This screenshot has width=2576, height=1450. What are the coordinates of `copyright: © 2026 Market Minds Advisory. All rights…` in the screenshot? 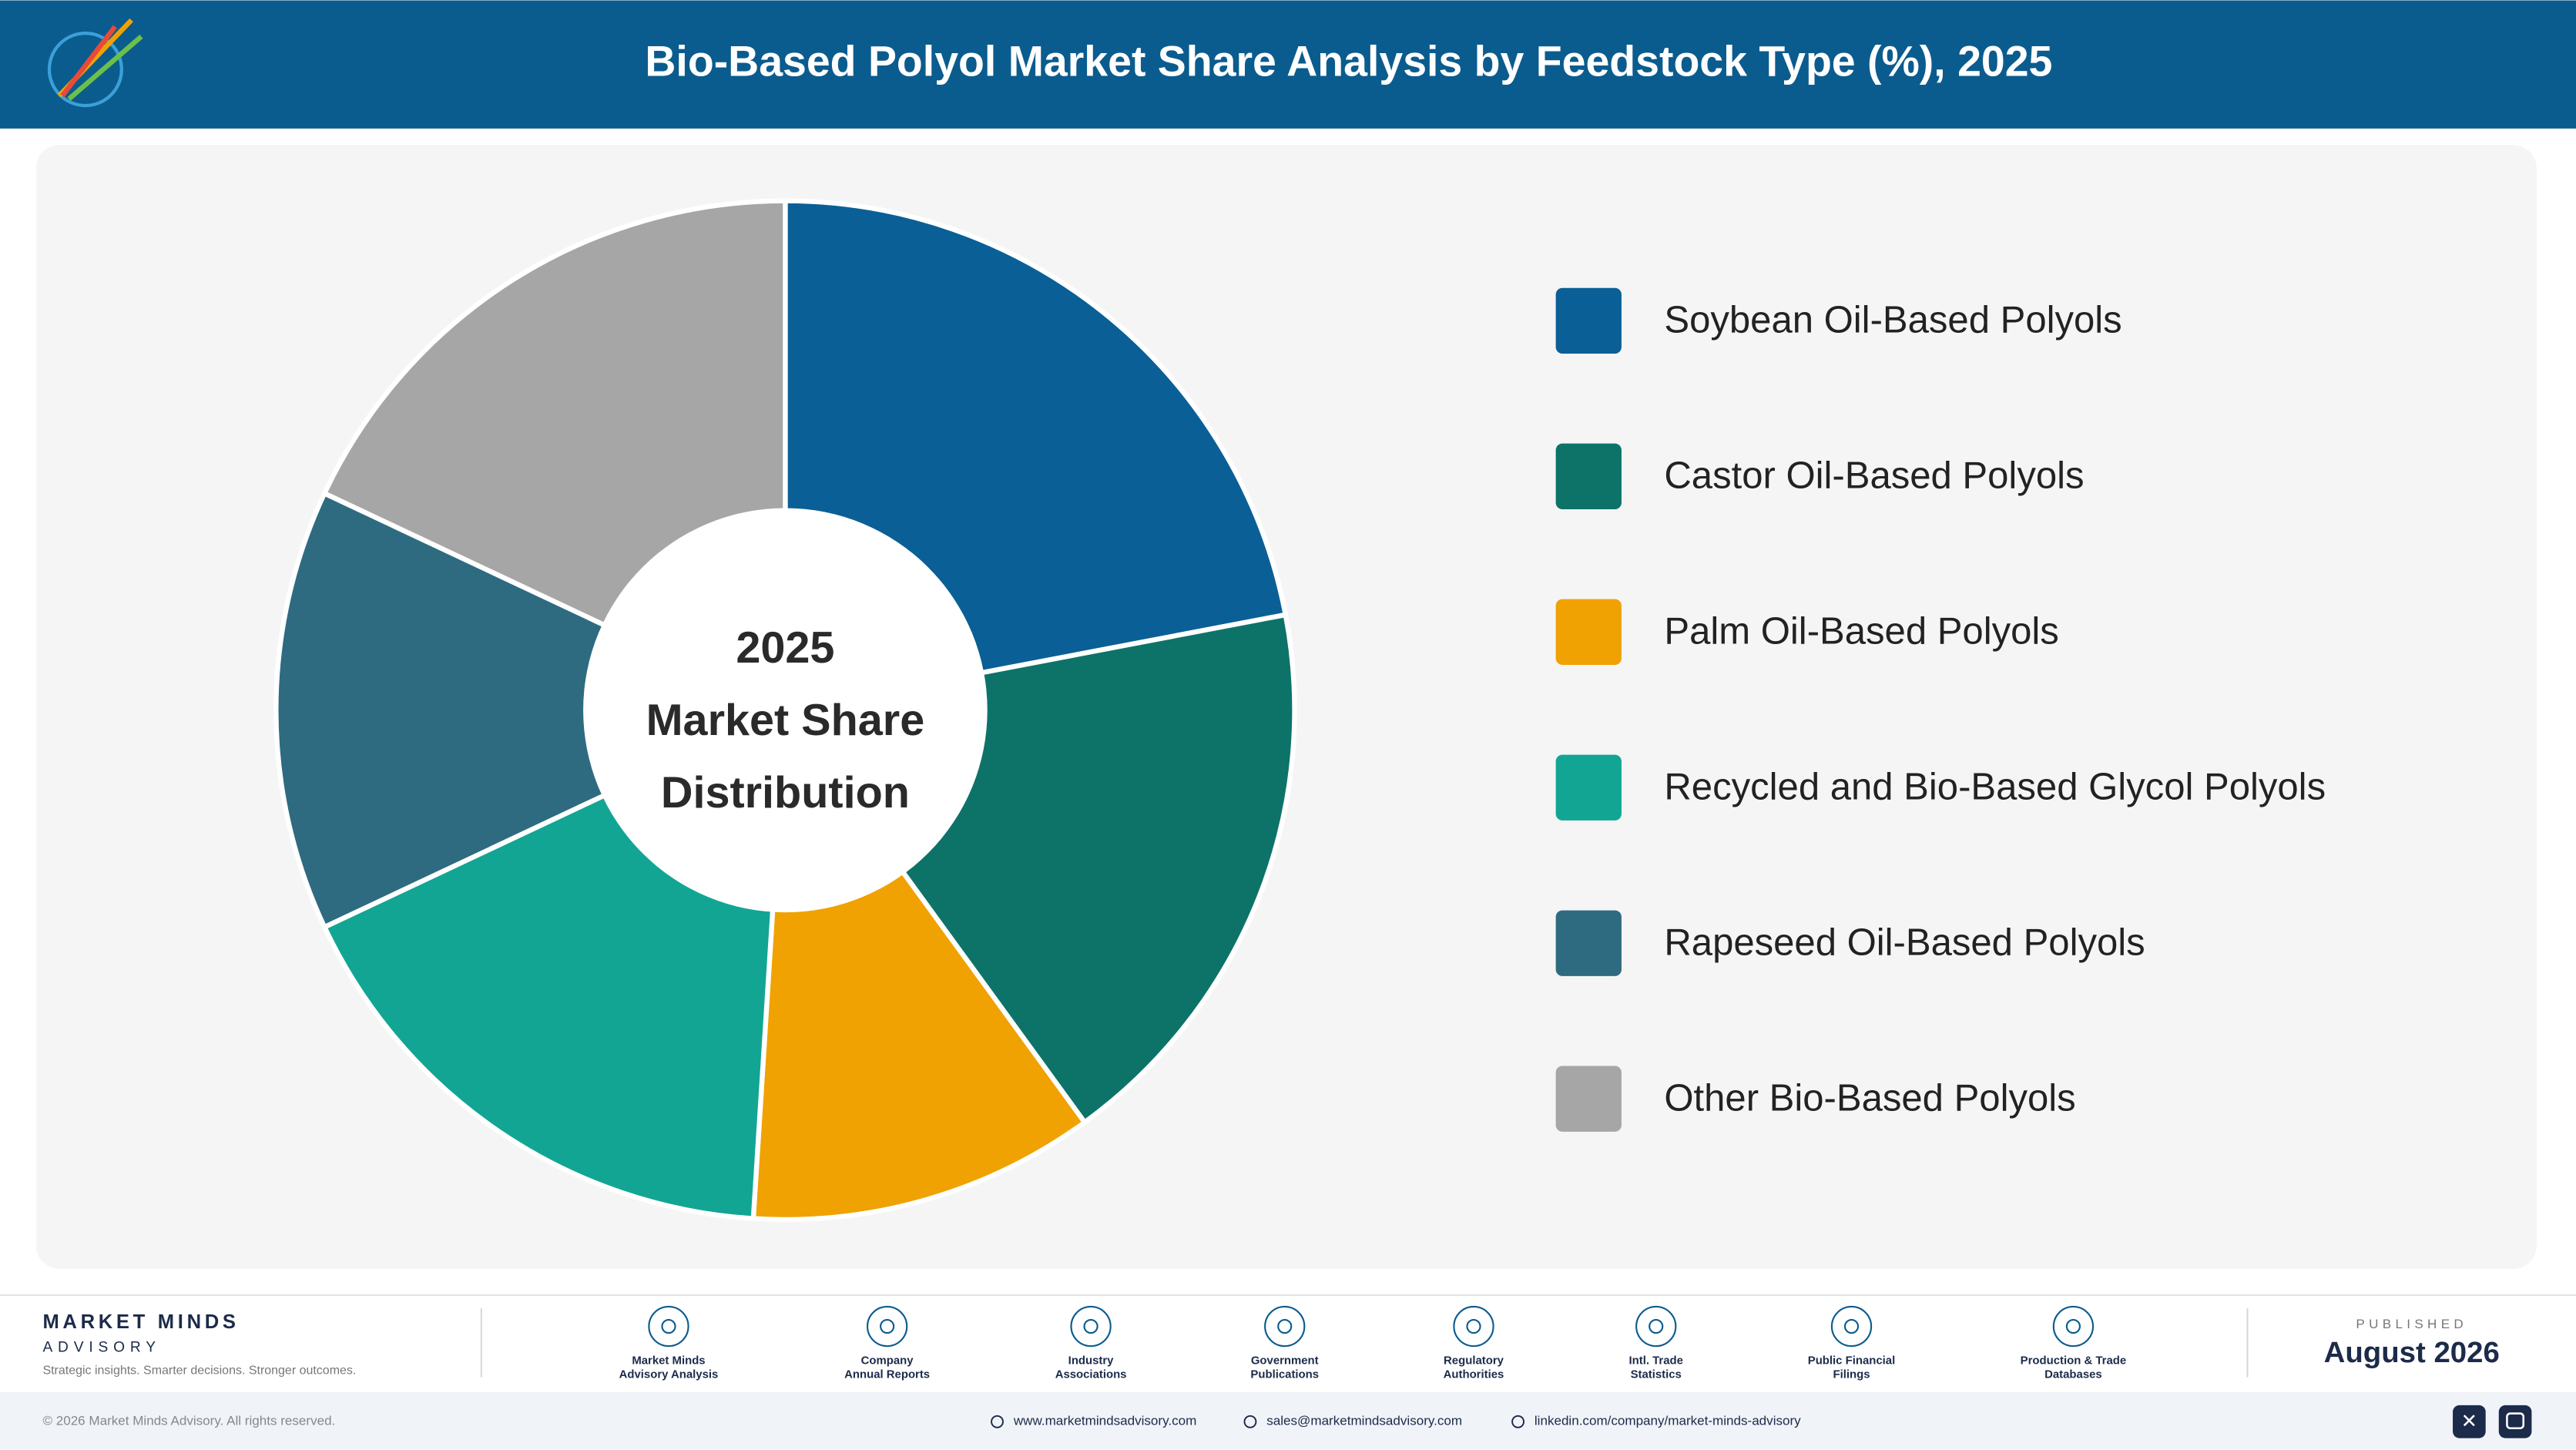 It's located at (188, 1421).